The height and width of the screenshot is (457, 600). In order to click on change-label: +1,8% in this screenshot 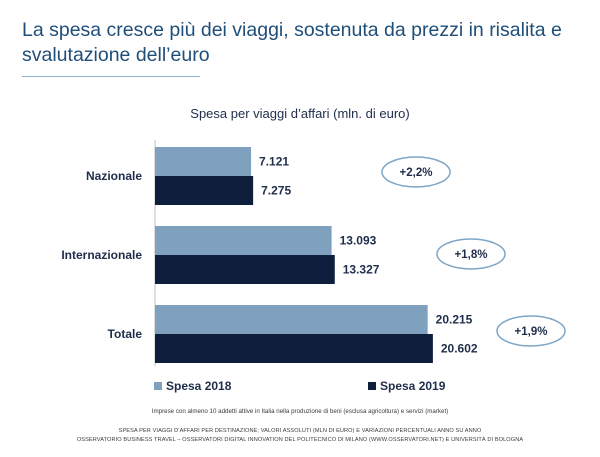, I will do `click(471, 255)`.